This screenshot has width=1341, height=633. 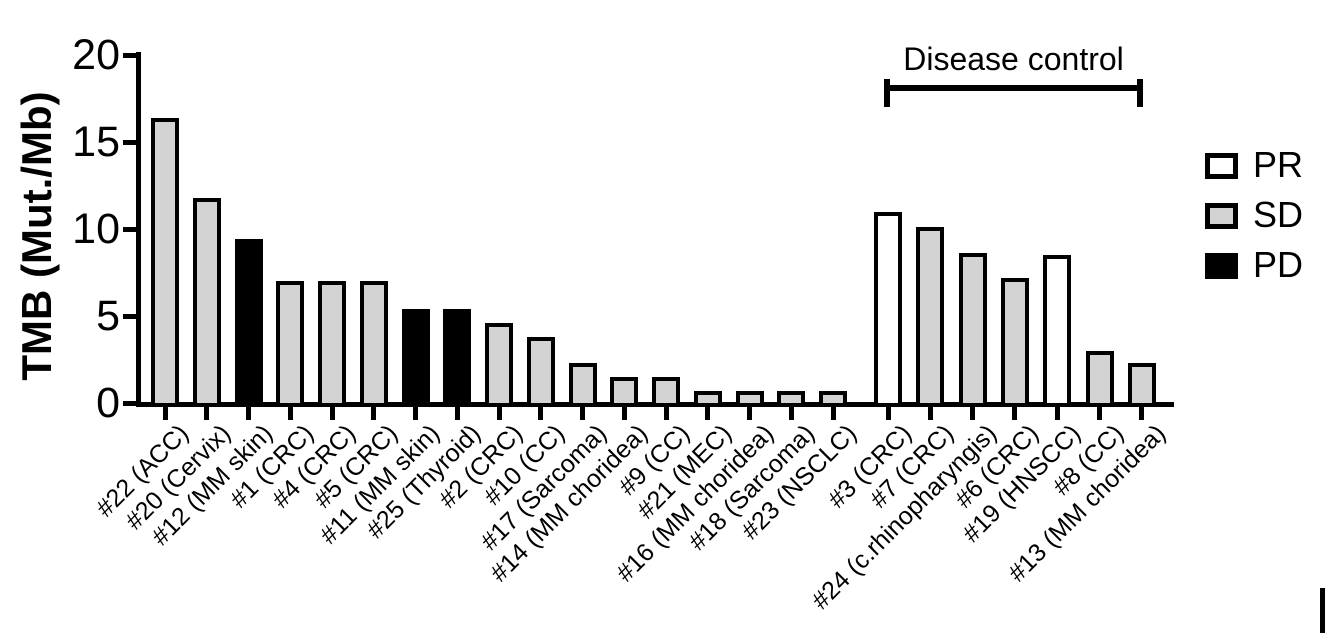 What do you see at coordinates (96, 229) in the screenshot?
I see `y-tick-label: 10` at bounding box center [96, 229].